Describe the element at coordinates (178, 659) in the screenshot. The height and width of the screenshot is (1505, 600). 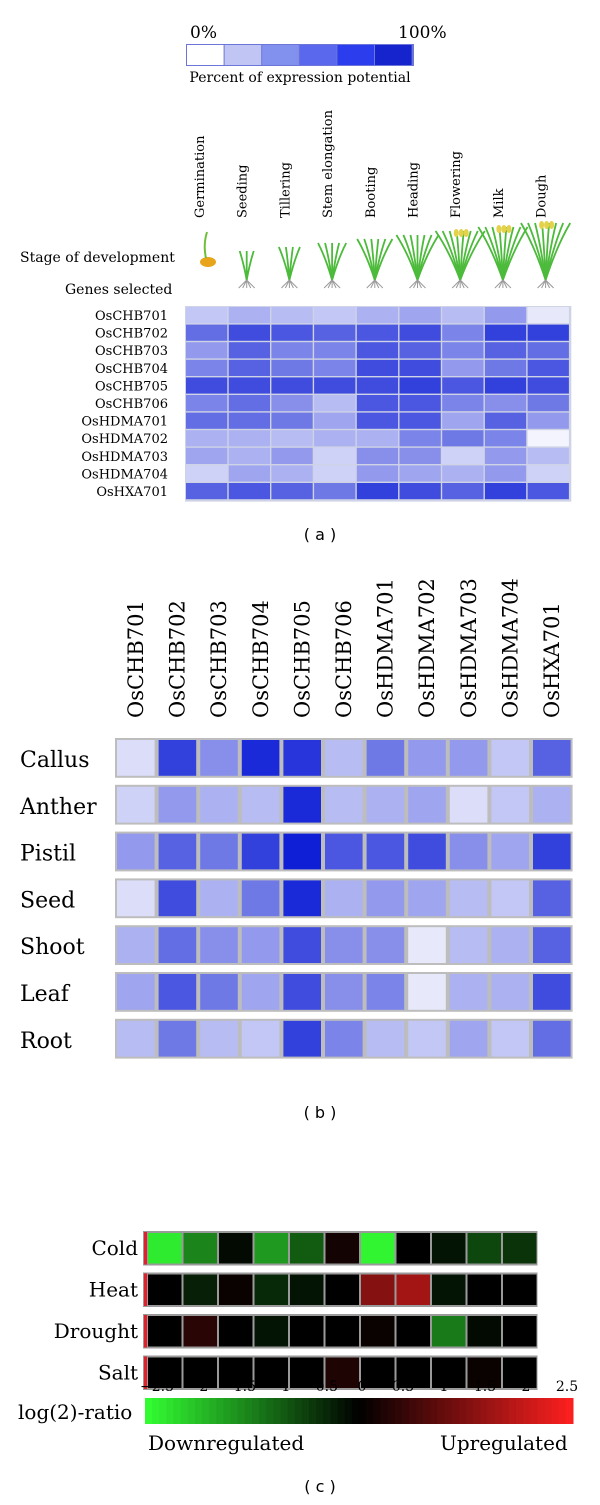
I see `gene-label-b: OsCHB702` at that location.